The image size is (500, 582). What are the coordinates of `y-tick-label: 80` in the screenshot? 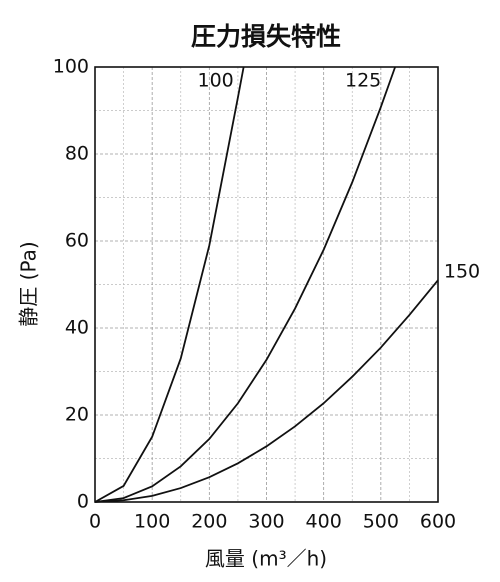 It's located at (77, 154).